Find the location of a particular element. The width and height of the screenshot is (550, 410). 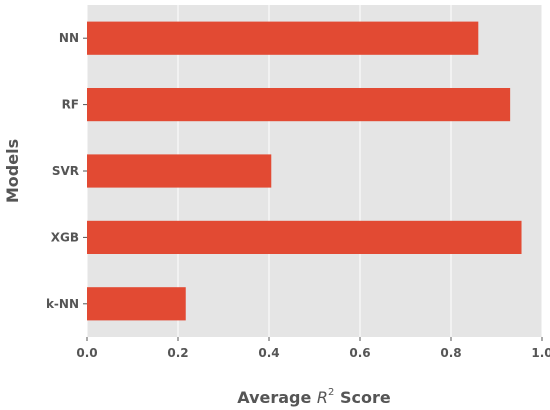

x-tick-label: 0.8 is located at coordinates (450, 353).